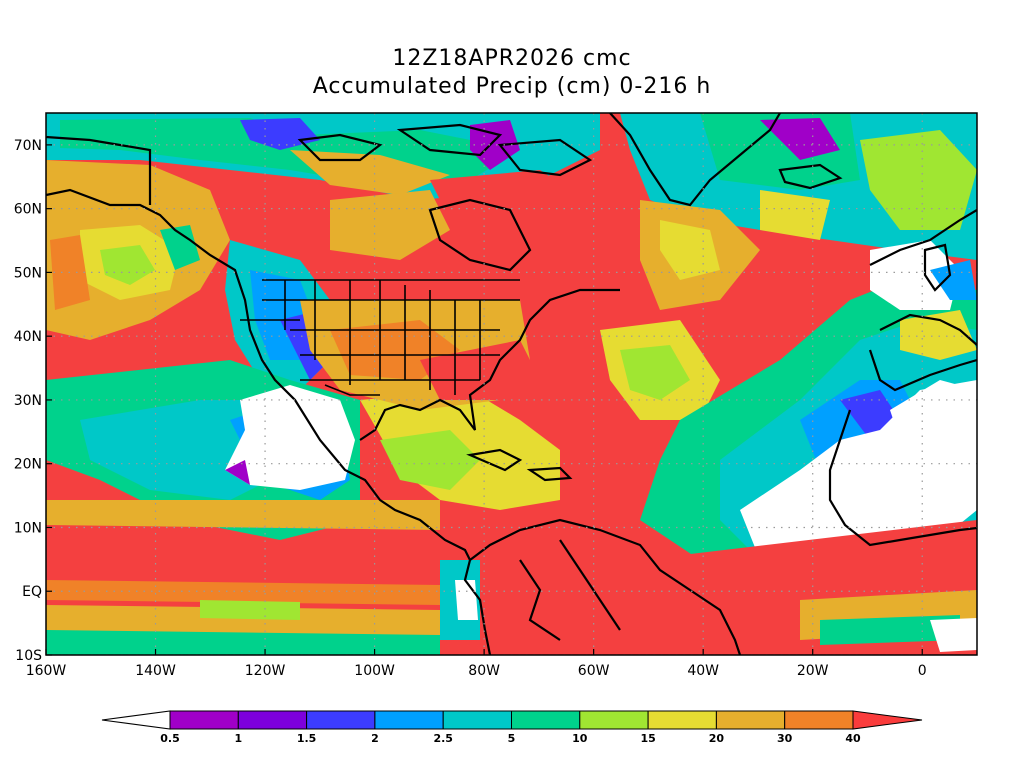 This screenshot has height=768, width=1024. I want to click on chart-title-line1: 12Z18APR2026 cmc, so click(512, 58).